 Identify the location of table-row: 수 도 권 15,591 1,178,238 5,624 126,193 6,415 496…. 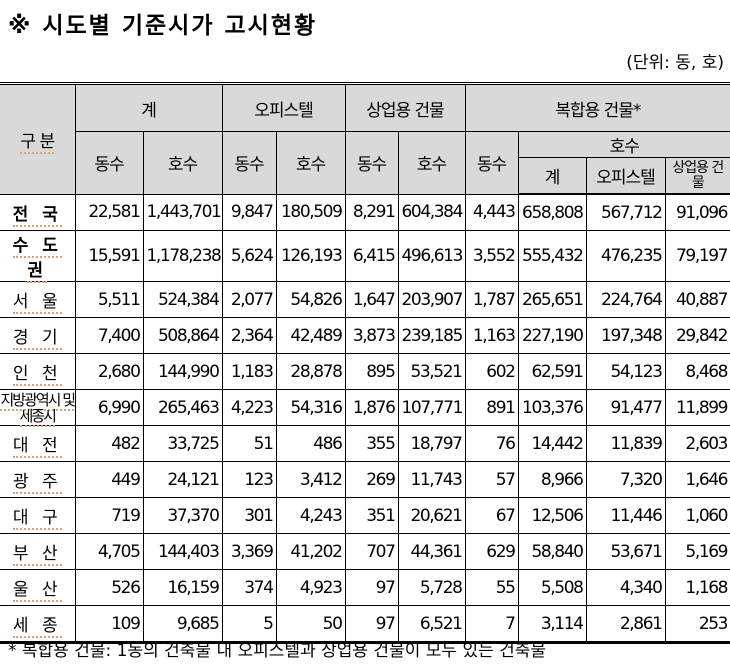
(365, 256).